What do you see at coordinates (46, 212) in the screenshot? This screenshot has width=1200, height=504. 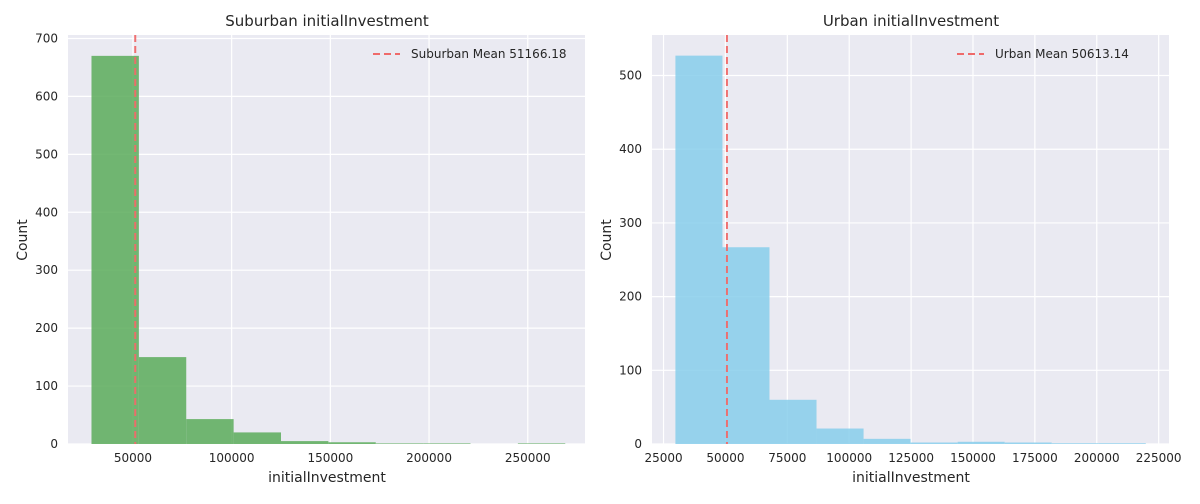 I see `suburban-y-tick-label: 400` at bounding box center [46, 212].